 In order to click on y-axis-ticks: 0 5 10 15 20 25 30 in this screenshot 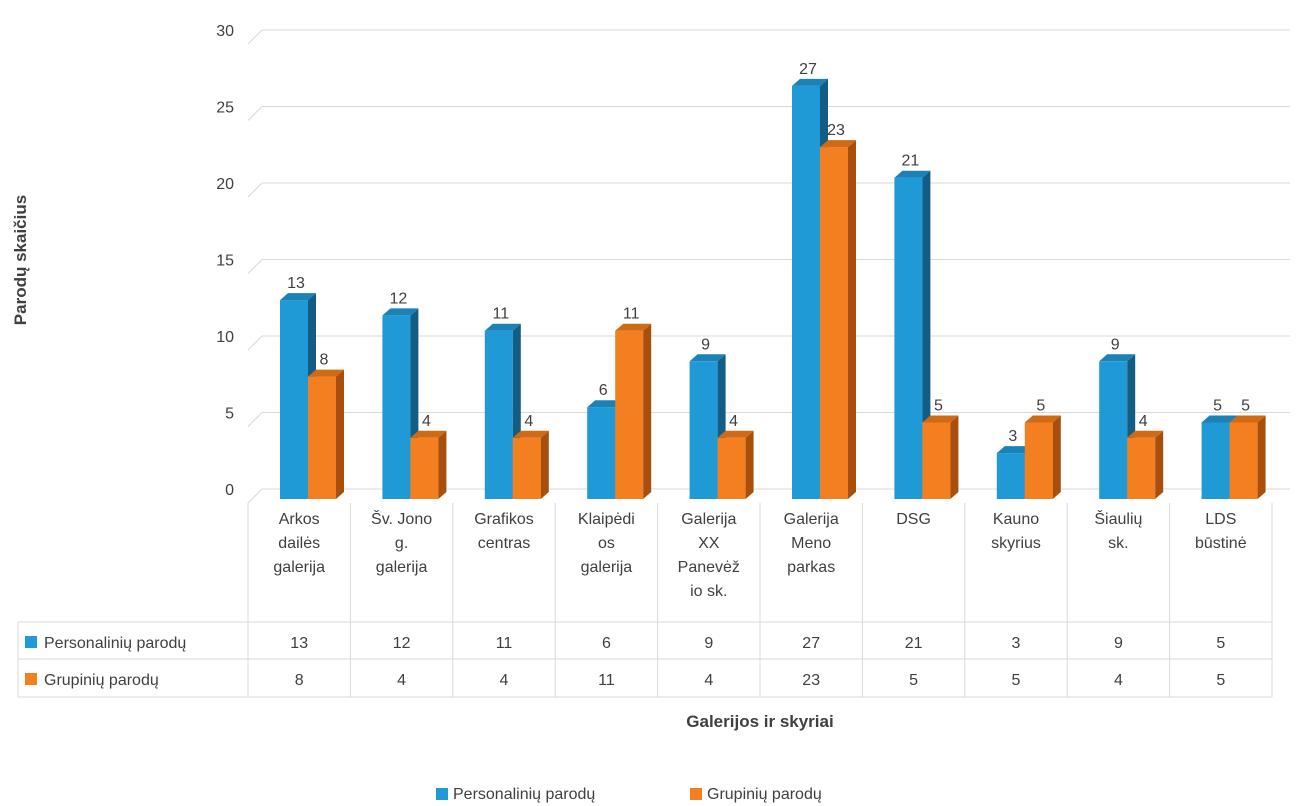, I will do `click(225, 261)`.